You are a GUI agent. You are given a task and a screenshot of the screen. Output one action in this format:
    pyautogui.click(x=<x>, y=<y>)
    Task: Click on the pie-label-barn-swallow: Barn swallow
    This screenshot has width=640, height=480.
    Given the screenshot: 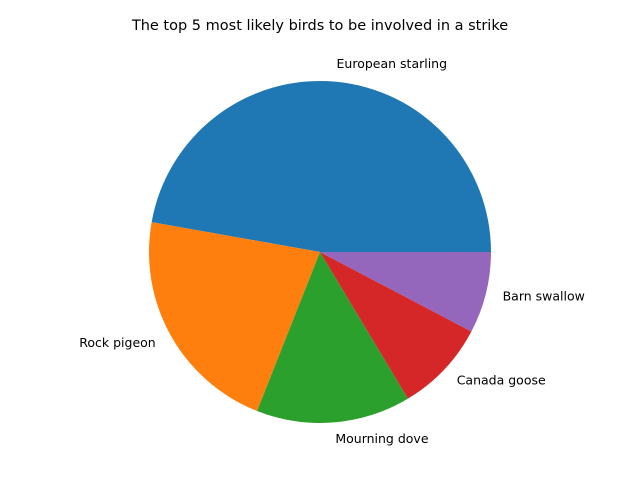 What is the action you would take?
    pyautogui.click(x=544, y=296)
    